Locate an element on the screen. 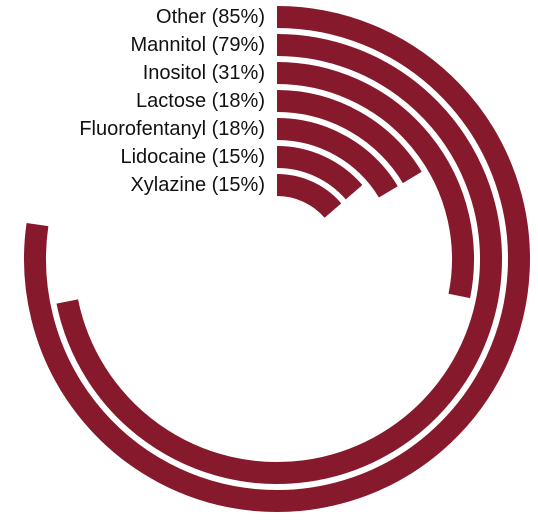  bar-label: Xylazine (15%) is located at coordinates (197, 185).